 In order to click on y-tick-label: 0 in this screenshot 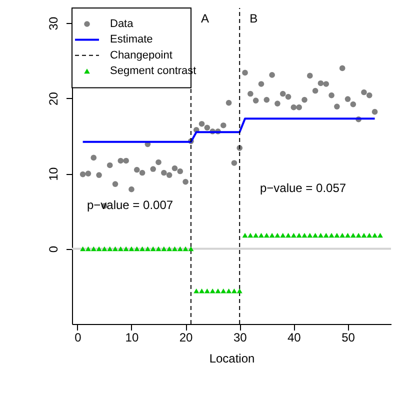, I will do `click(53, 249)`.